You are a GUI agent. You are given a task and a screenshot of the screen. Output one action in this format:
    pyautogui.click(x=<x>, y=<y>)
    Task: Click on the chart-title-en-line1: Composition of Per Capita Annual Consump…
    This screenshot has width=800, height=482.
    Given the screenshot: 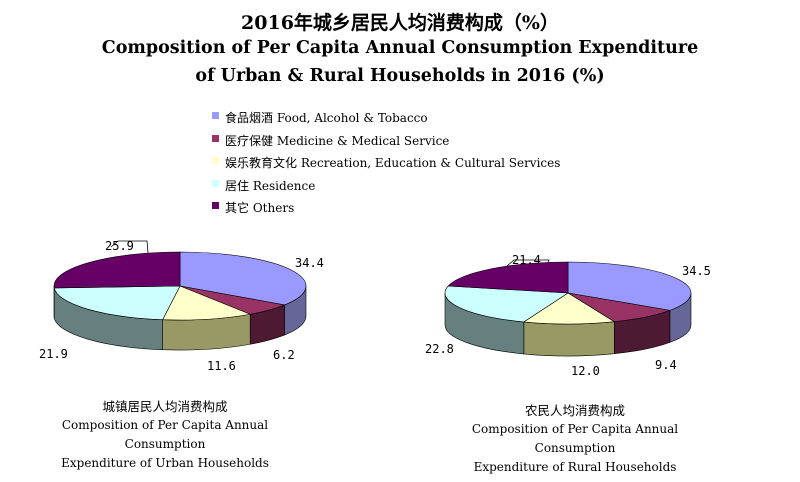 What is the action you would take?
    pyautogui.click(x=400, y=48)
    